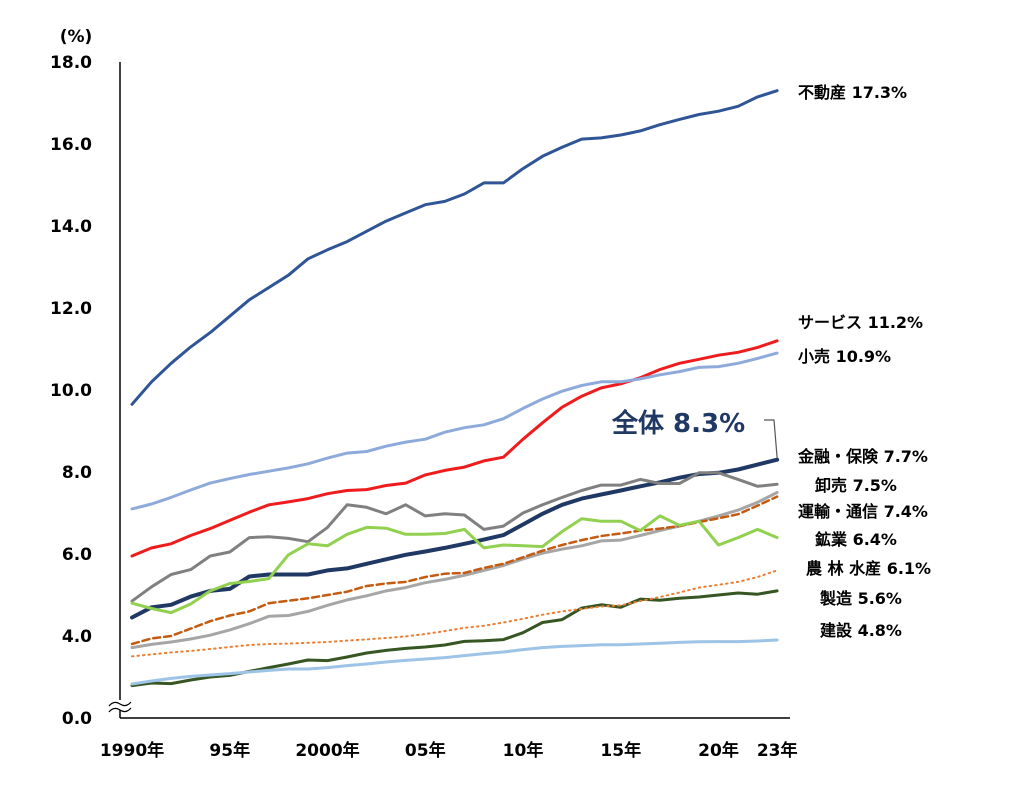 The width and height of the screenshot is (1010, 802). What do you see at coordinates (844, 356) in the screenshot?
I see `series-end-label: 小売 10.9%` at bounding box center [844, 356].